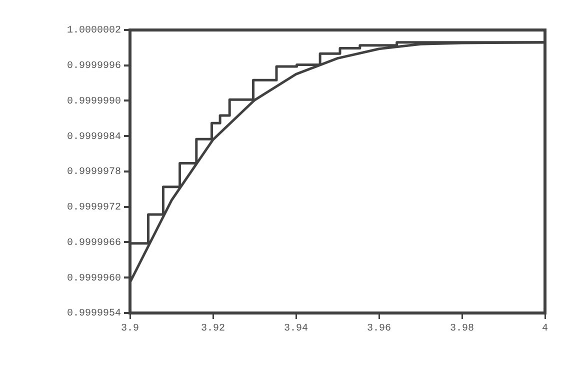 The width and height of the screenshot is (578, 382). I want to click on y-tick-label: 0.9999954, so click(93, 314).